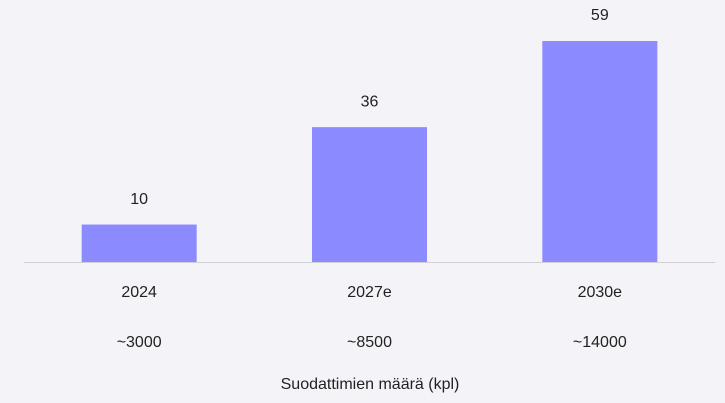 The image size is (725, 403). I want to click on x-sublabel: ~14000, so click(600, 342).